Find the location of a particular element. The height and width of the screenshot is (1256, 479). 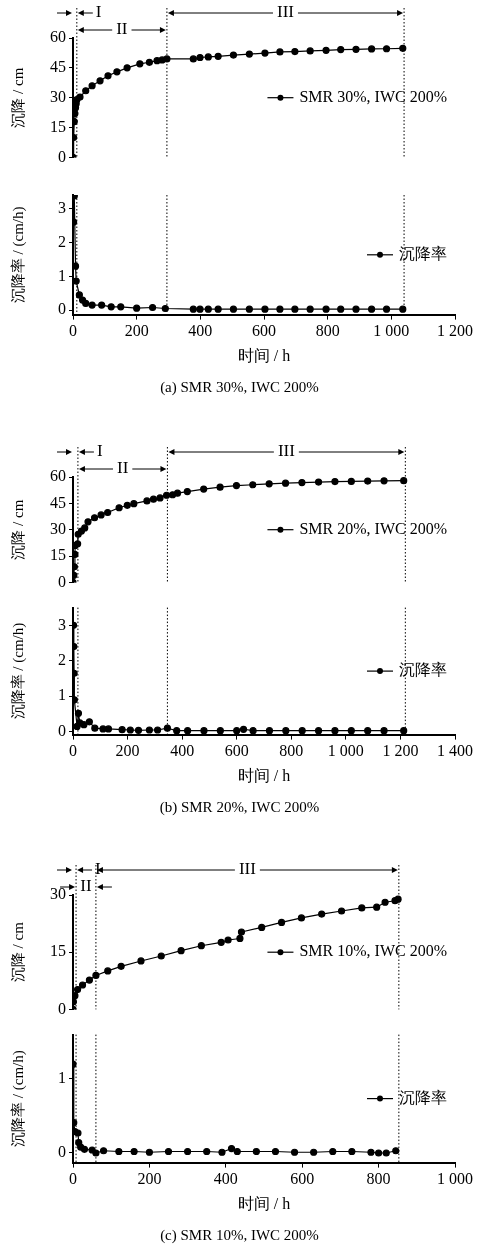

text: (c) SMR 10%, IWC 200% is located at coordinates (239, 1235).